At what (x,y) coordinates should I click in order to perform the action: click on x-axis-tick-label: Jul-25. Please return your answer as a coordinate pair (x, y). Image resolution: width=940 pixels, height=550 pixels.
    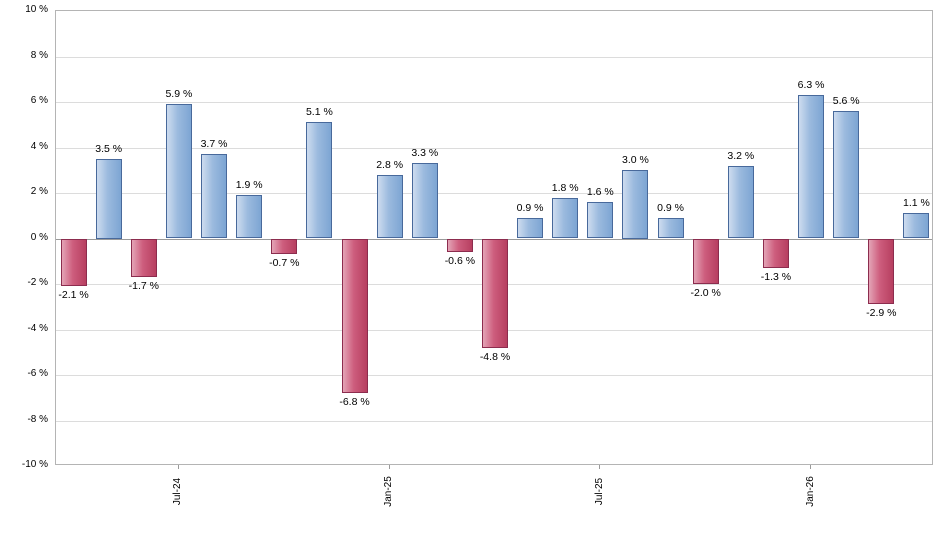
    Looking at the image, I should click on (599, 491).